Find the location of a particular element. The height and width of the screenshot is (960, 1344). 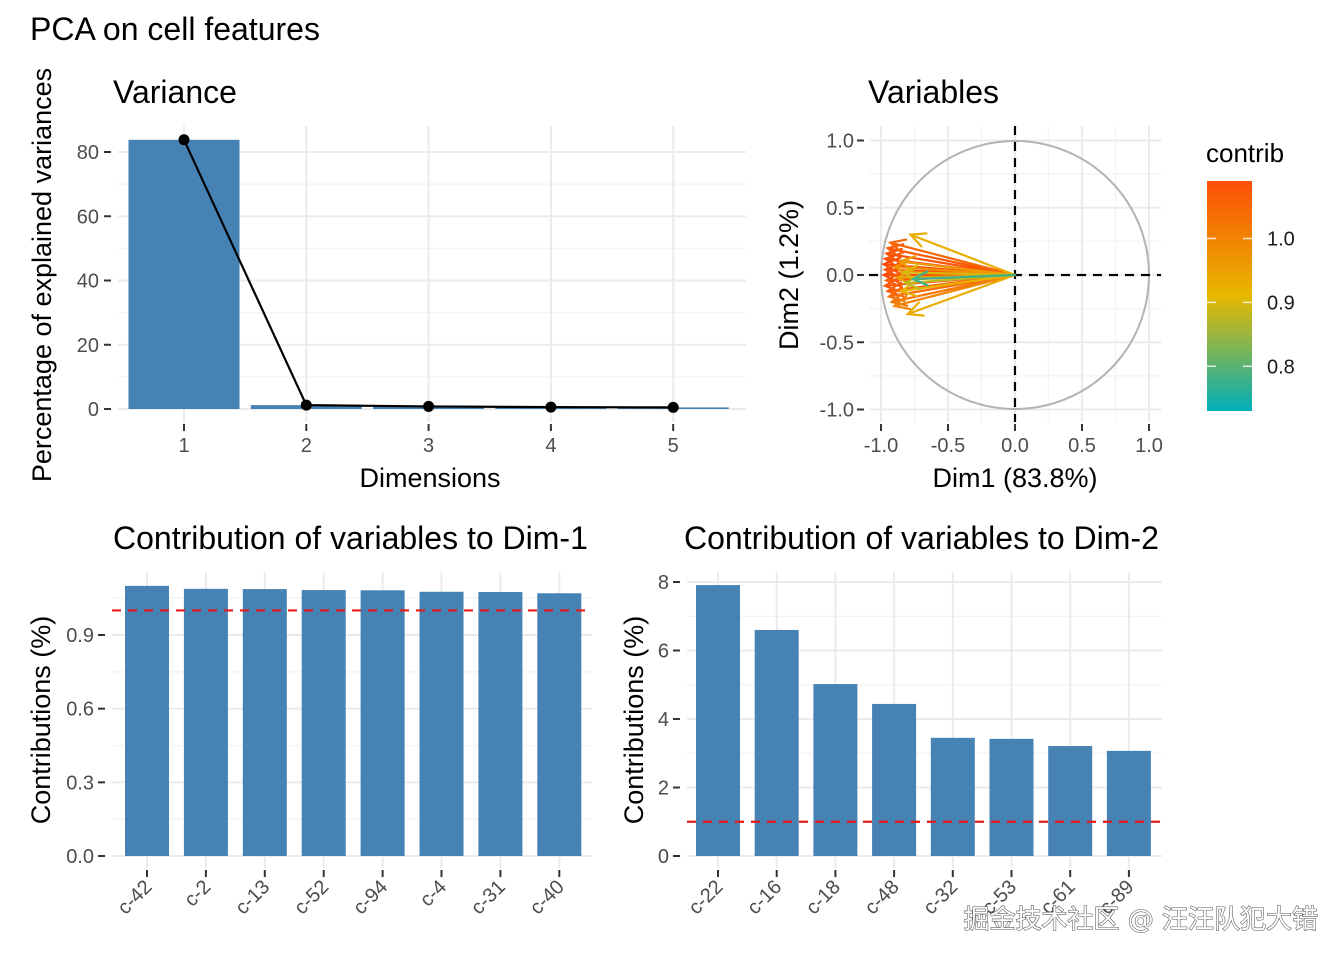

legend-tick-label: 0.8 is located at coordinates (1281, 367).